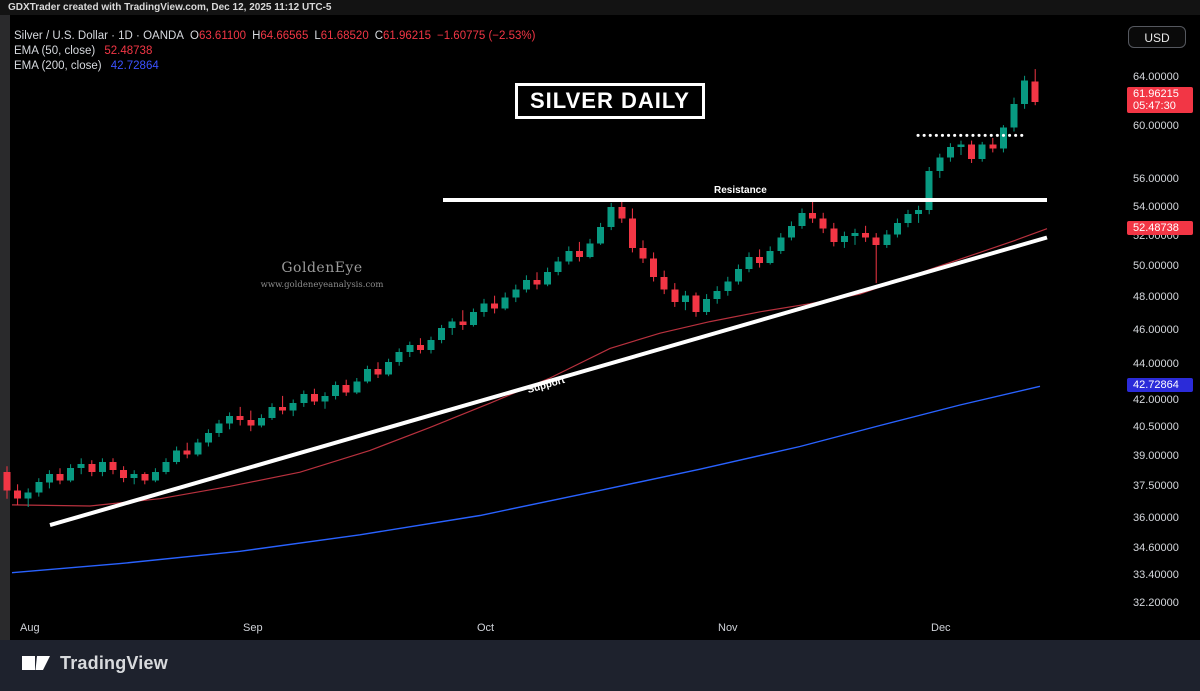  I want to click on tradingview-wordmark: TradingView, so click(114, 662).